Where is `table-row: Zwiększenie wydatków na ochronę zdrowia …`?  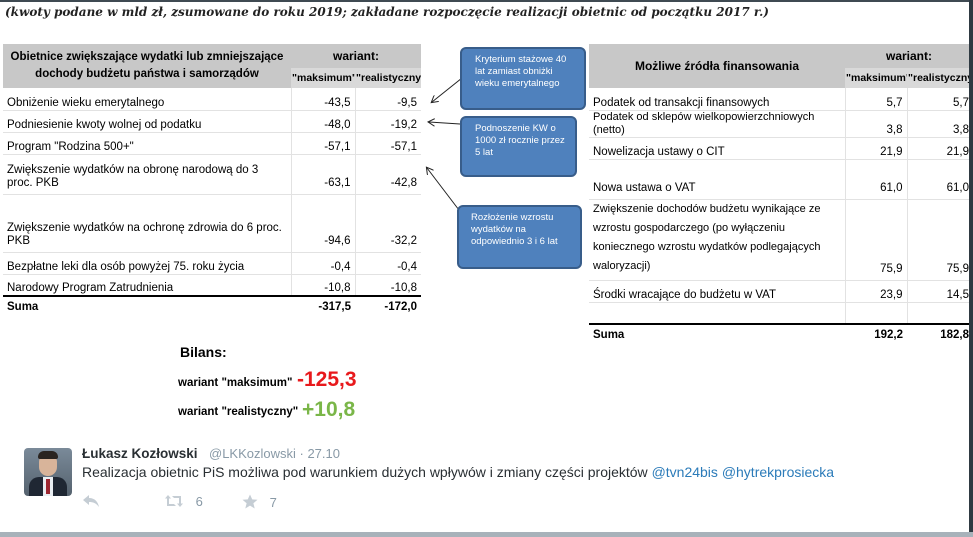 table-row: Zwiększenie wydatków na ochronę zdrowia … is located at coordinates (212, 223).